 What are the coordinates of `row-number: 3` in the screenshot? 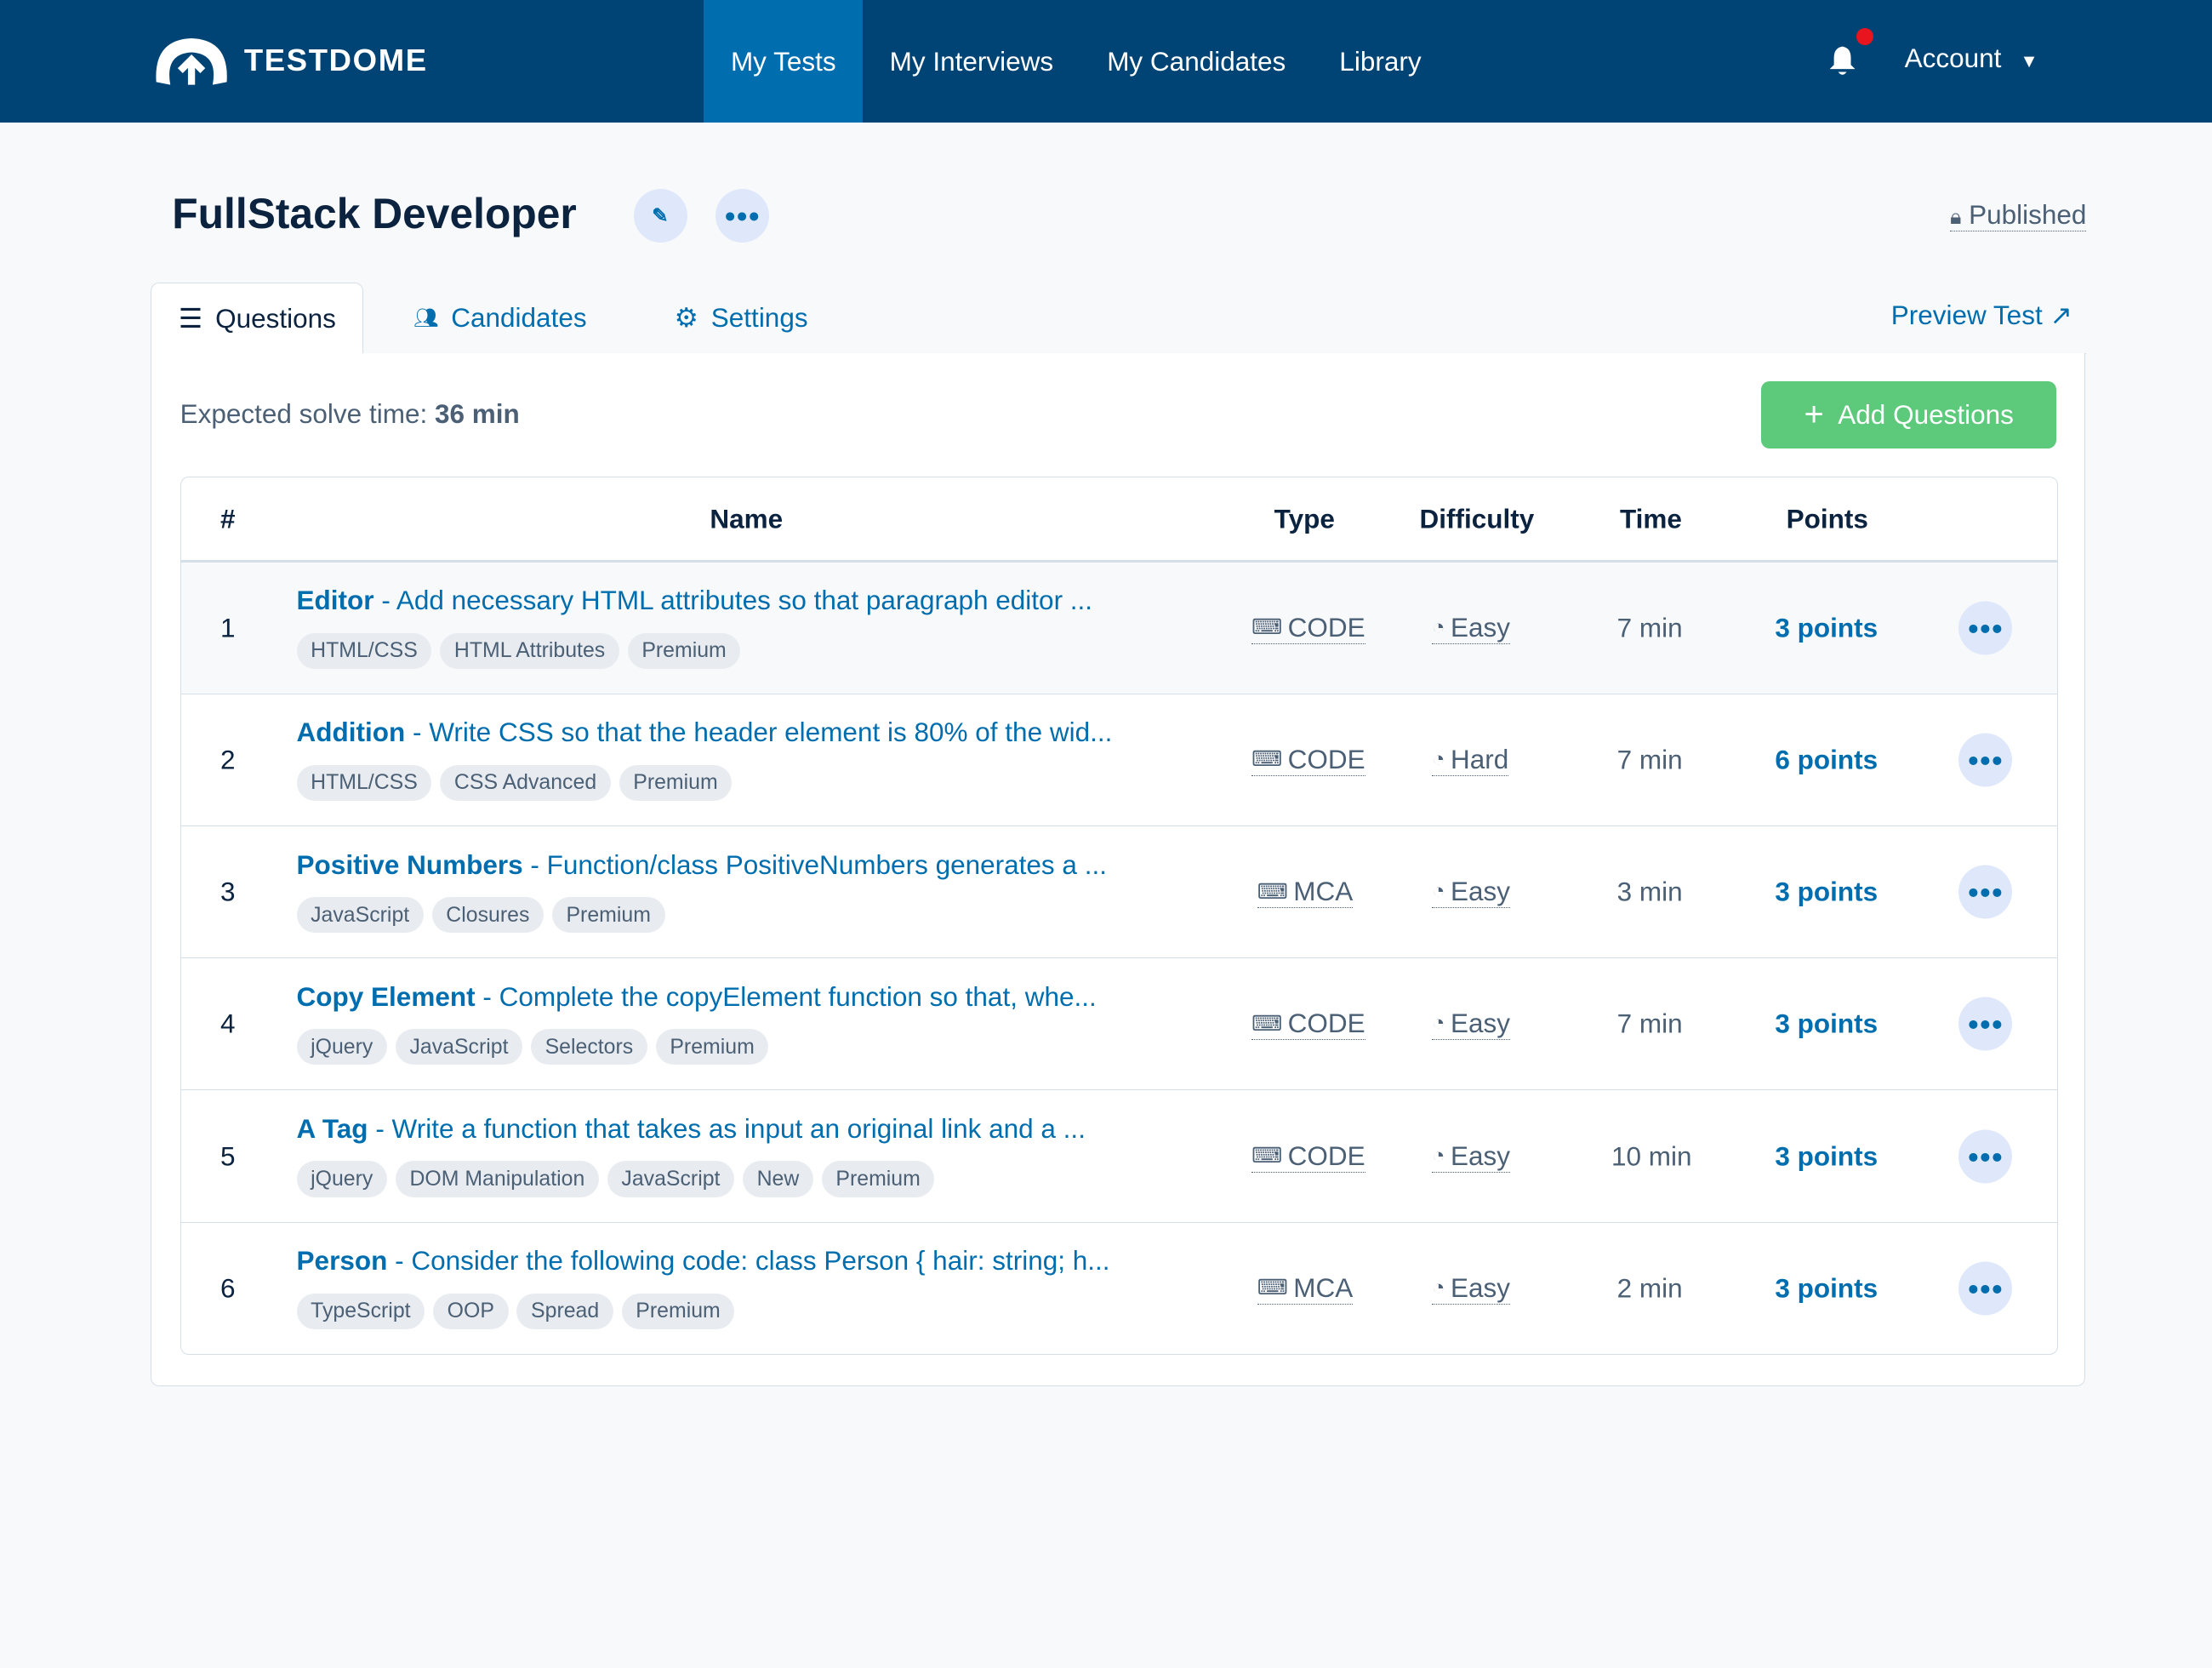 It's located at (228, 891).